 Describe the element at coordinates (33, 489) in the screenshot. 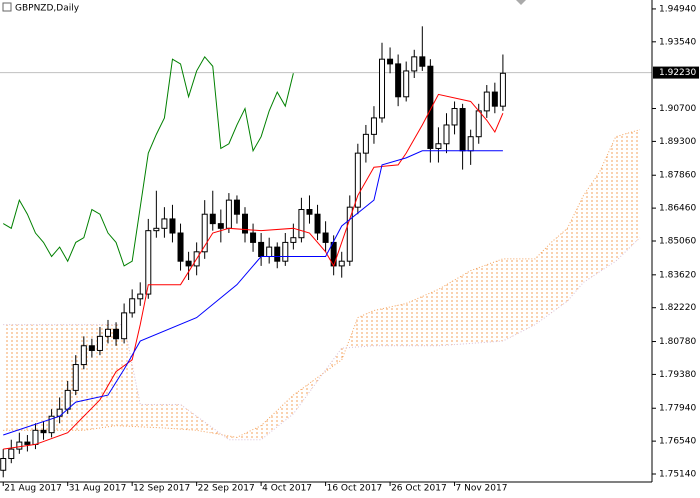

I see `x-tick-label: 21 Aug 2017` at that location.